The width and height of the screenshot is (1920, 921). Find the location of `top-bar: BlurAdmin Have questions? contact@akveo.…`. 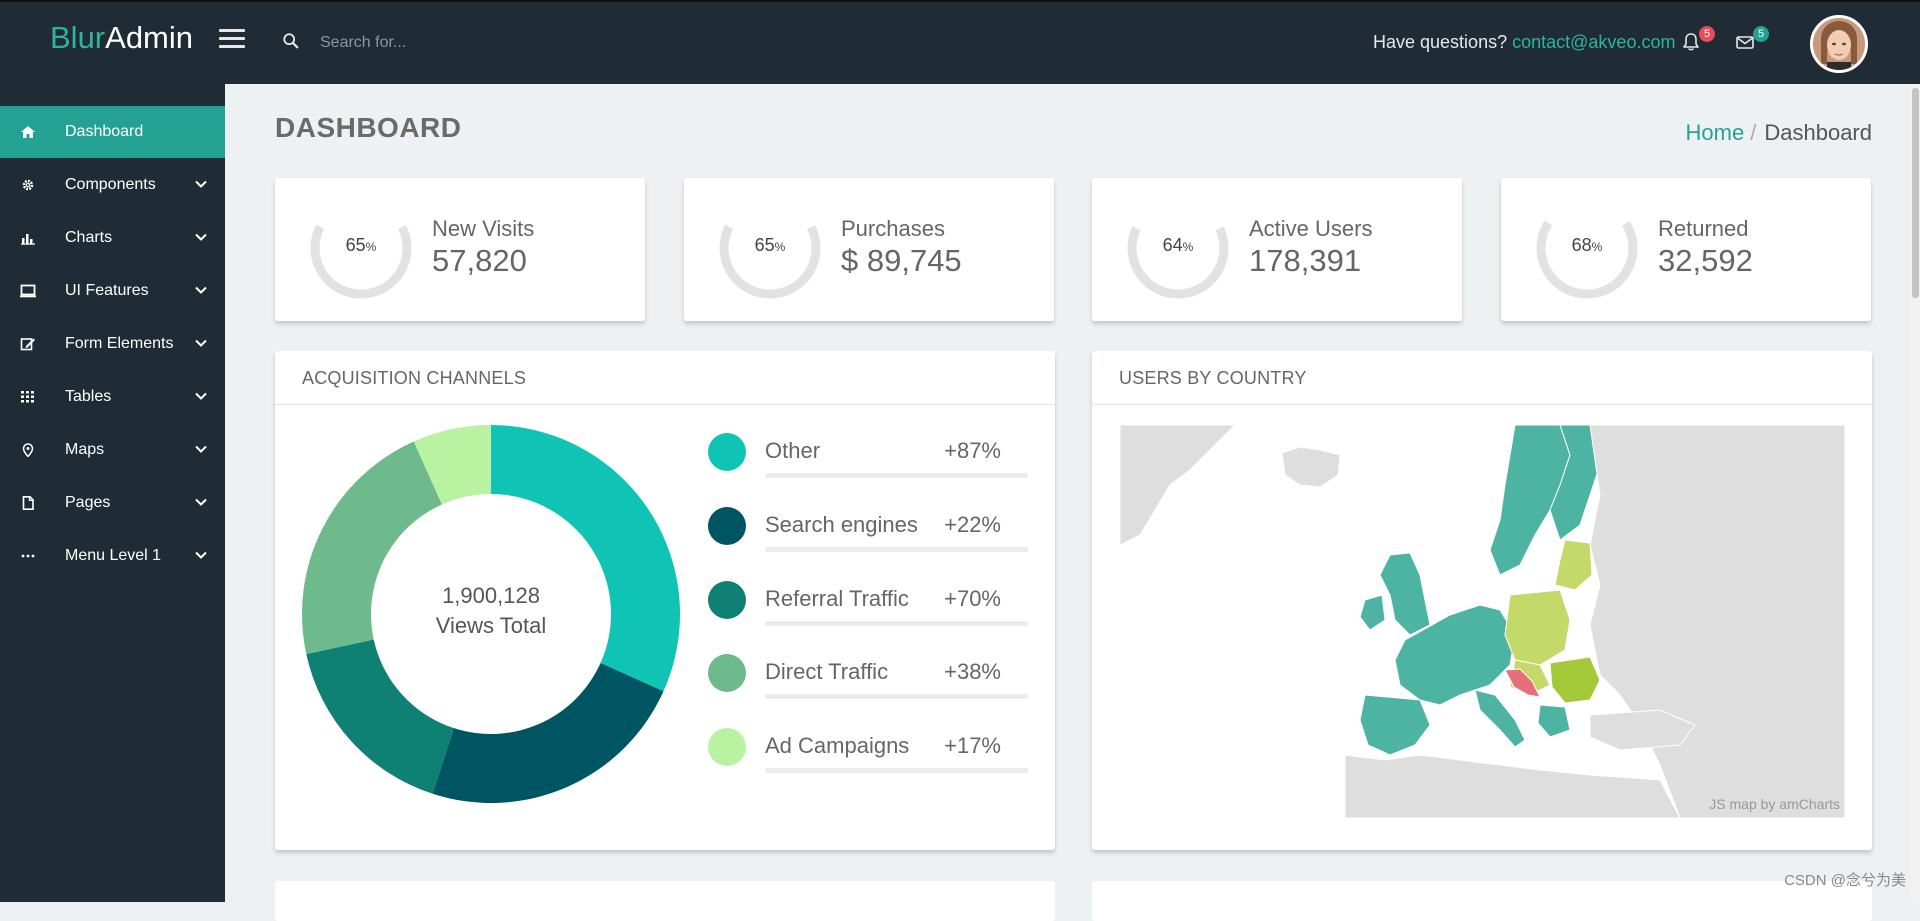

top-bar: BlurAdmin Have questions? contact@akveo.… is located at coordinates (960, 42).